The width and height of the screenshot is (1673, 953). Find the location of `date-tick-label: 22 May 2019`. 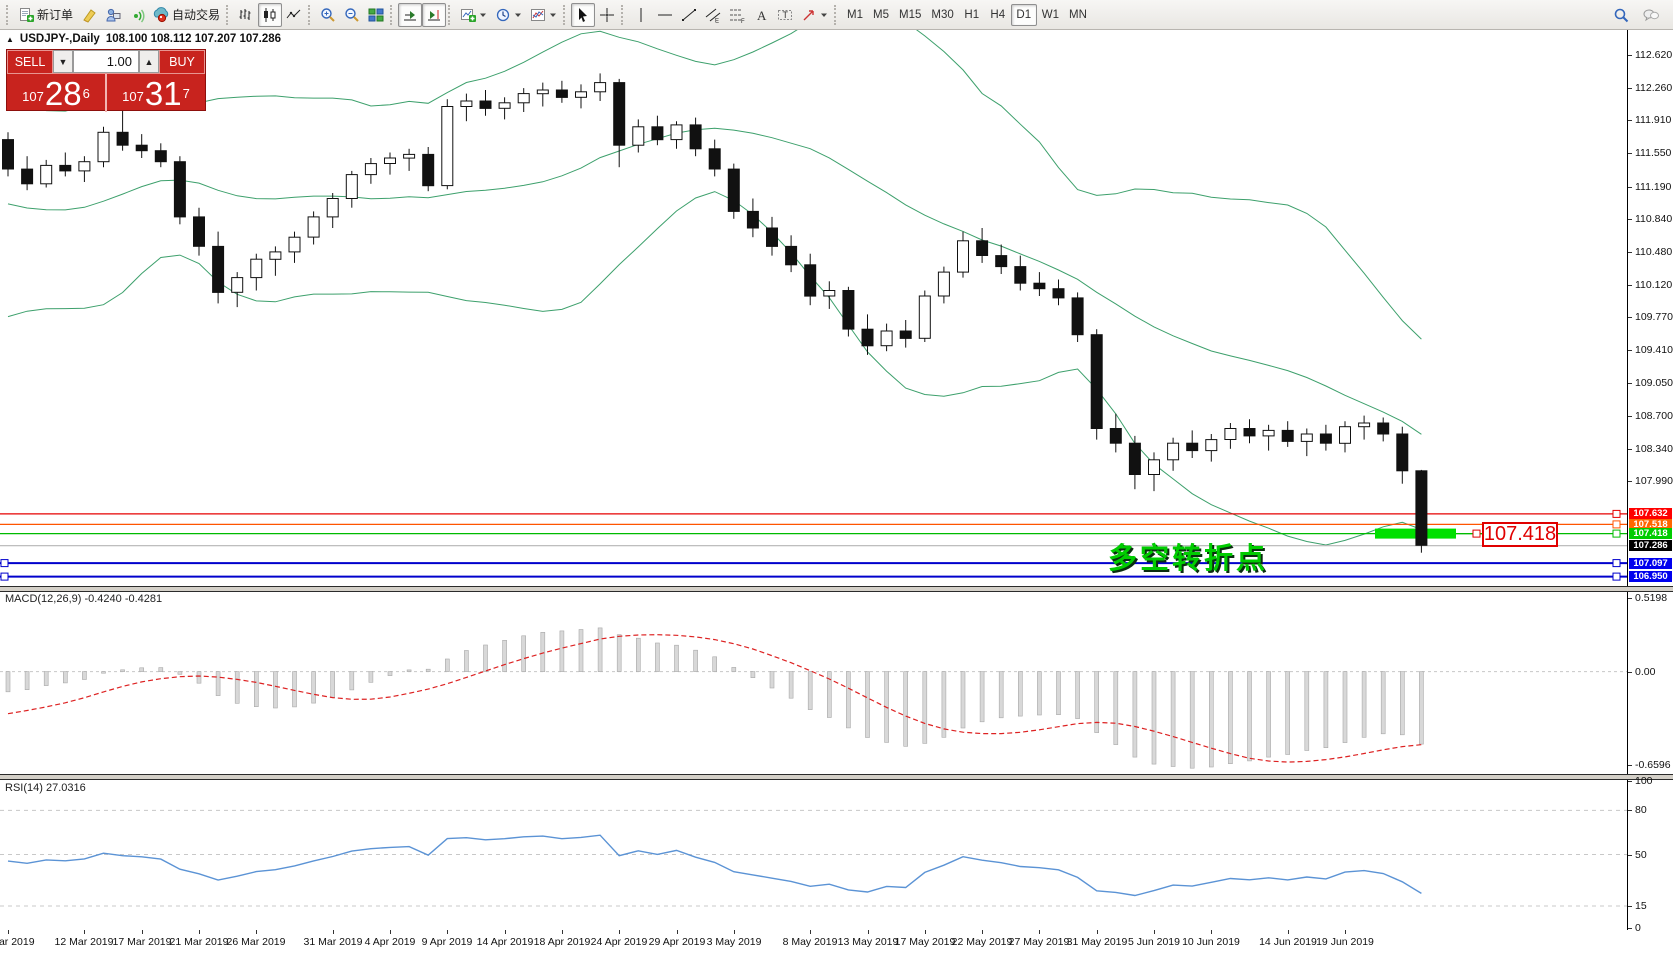

date-tick-label: 22 May 2019 is located at coordinates (982, 942).